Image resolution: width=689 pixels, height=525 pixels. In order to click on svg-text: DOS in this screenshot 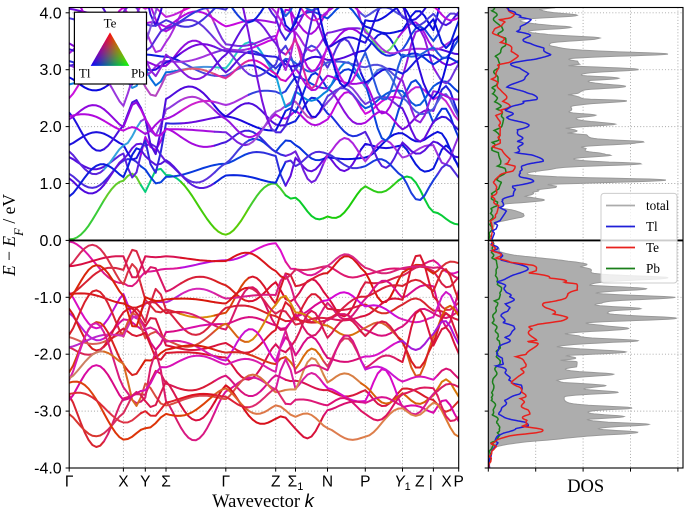, I will do `click(585, 487)`.